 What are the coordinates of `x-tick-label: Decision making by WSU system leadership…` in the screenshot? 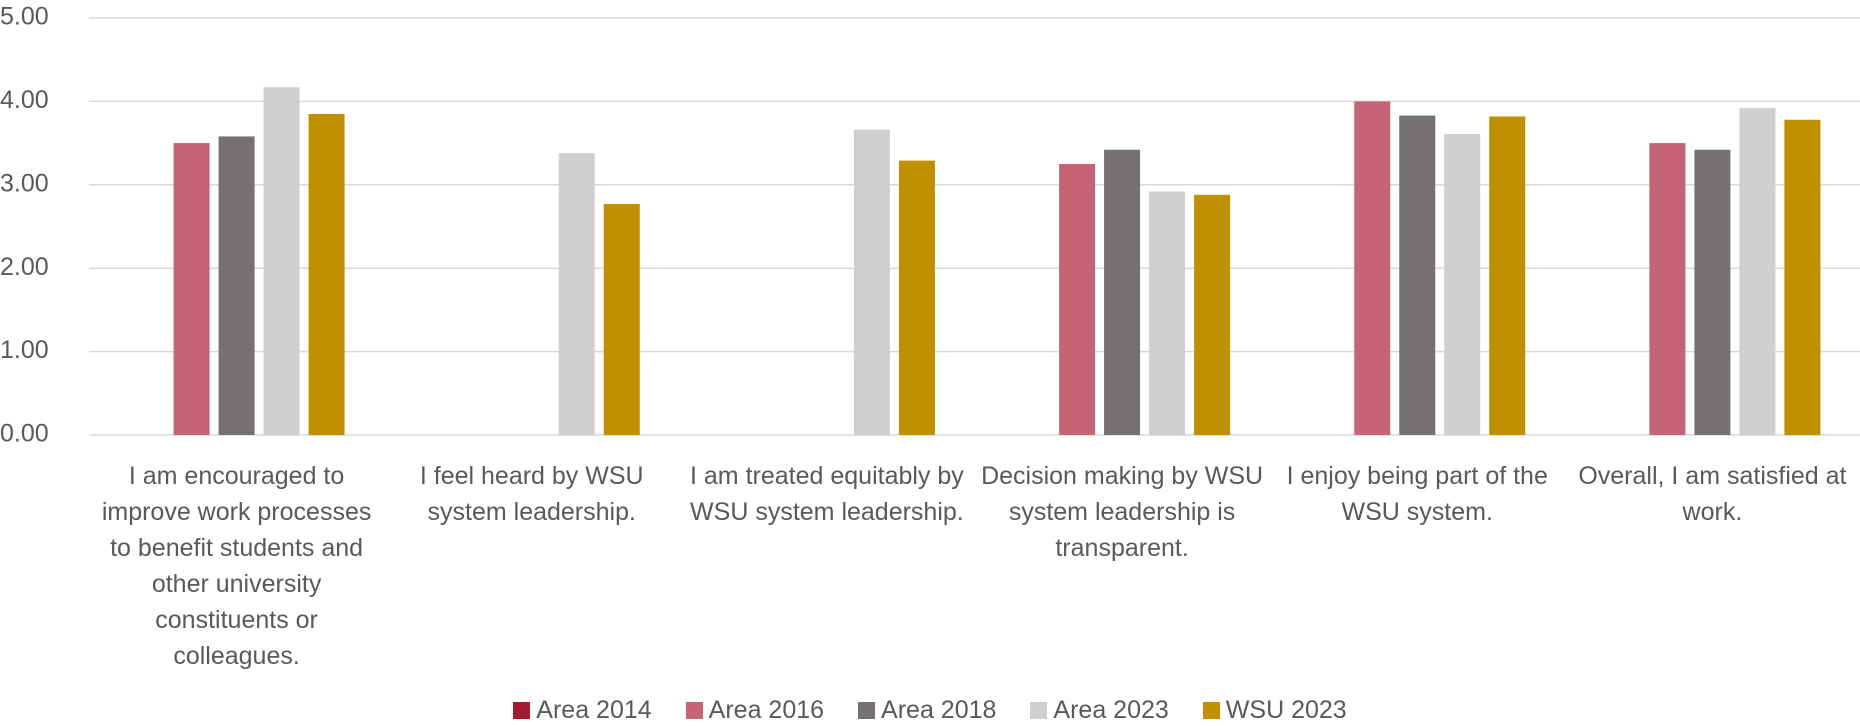 It's located at (1122, 512).